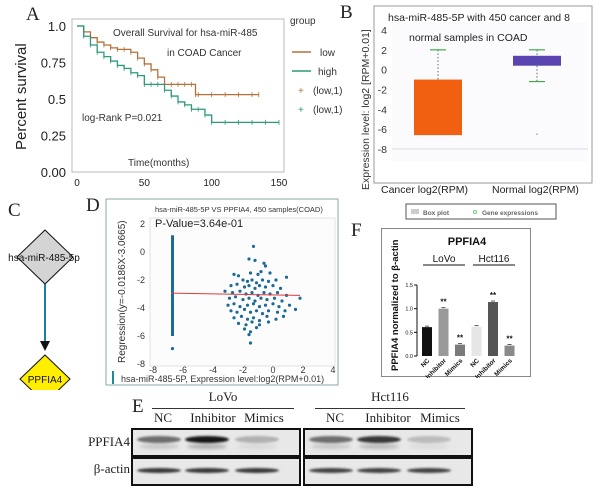 Image resolution: width=600 pixels, height=488 pixels. I want to click on scatter-xtick-label: 0, so click(272, 370).